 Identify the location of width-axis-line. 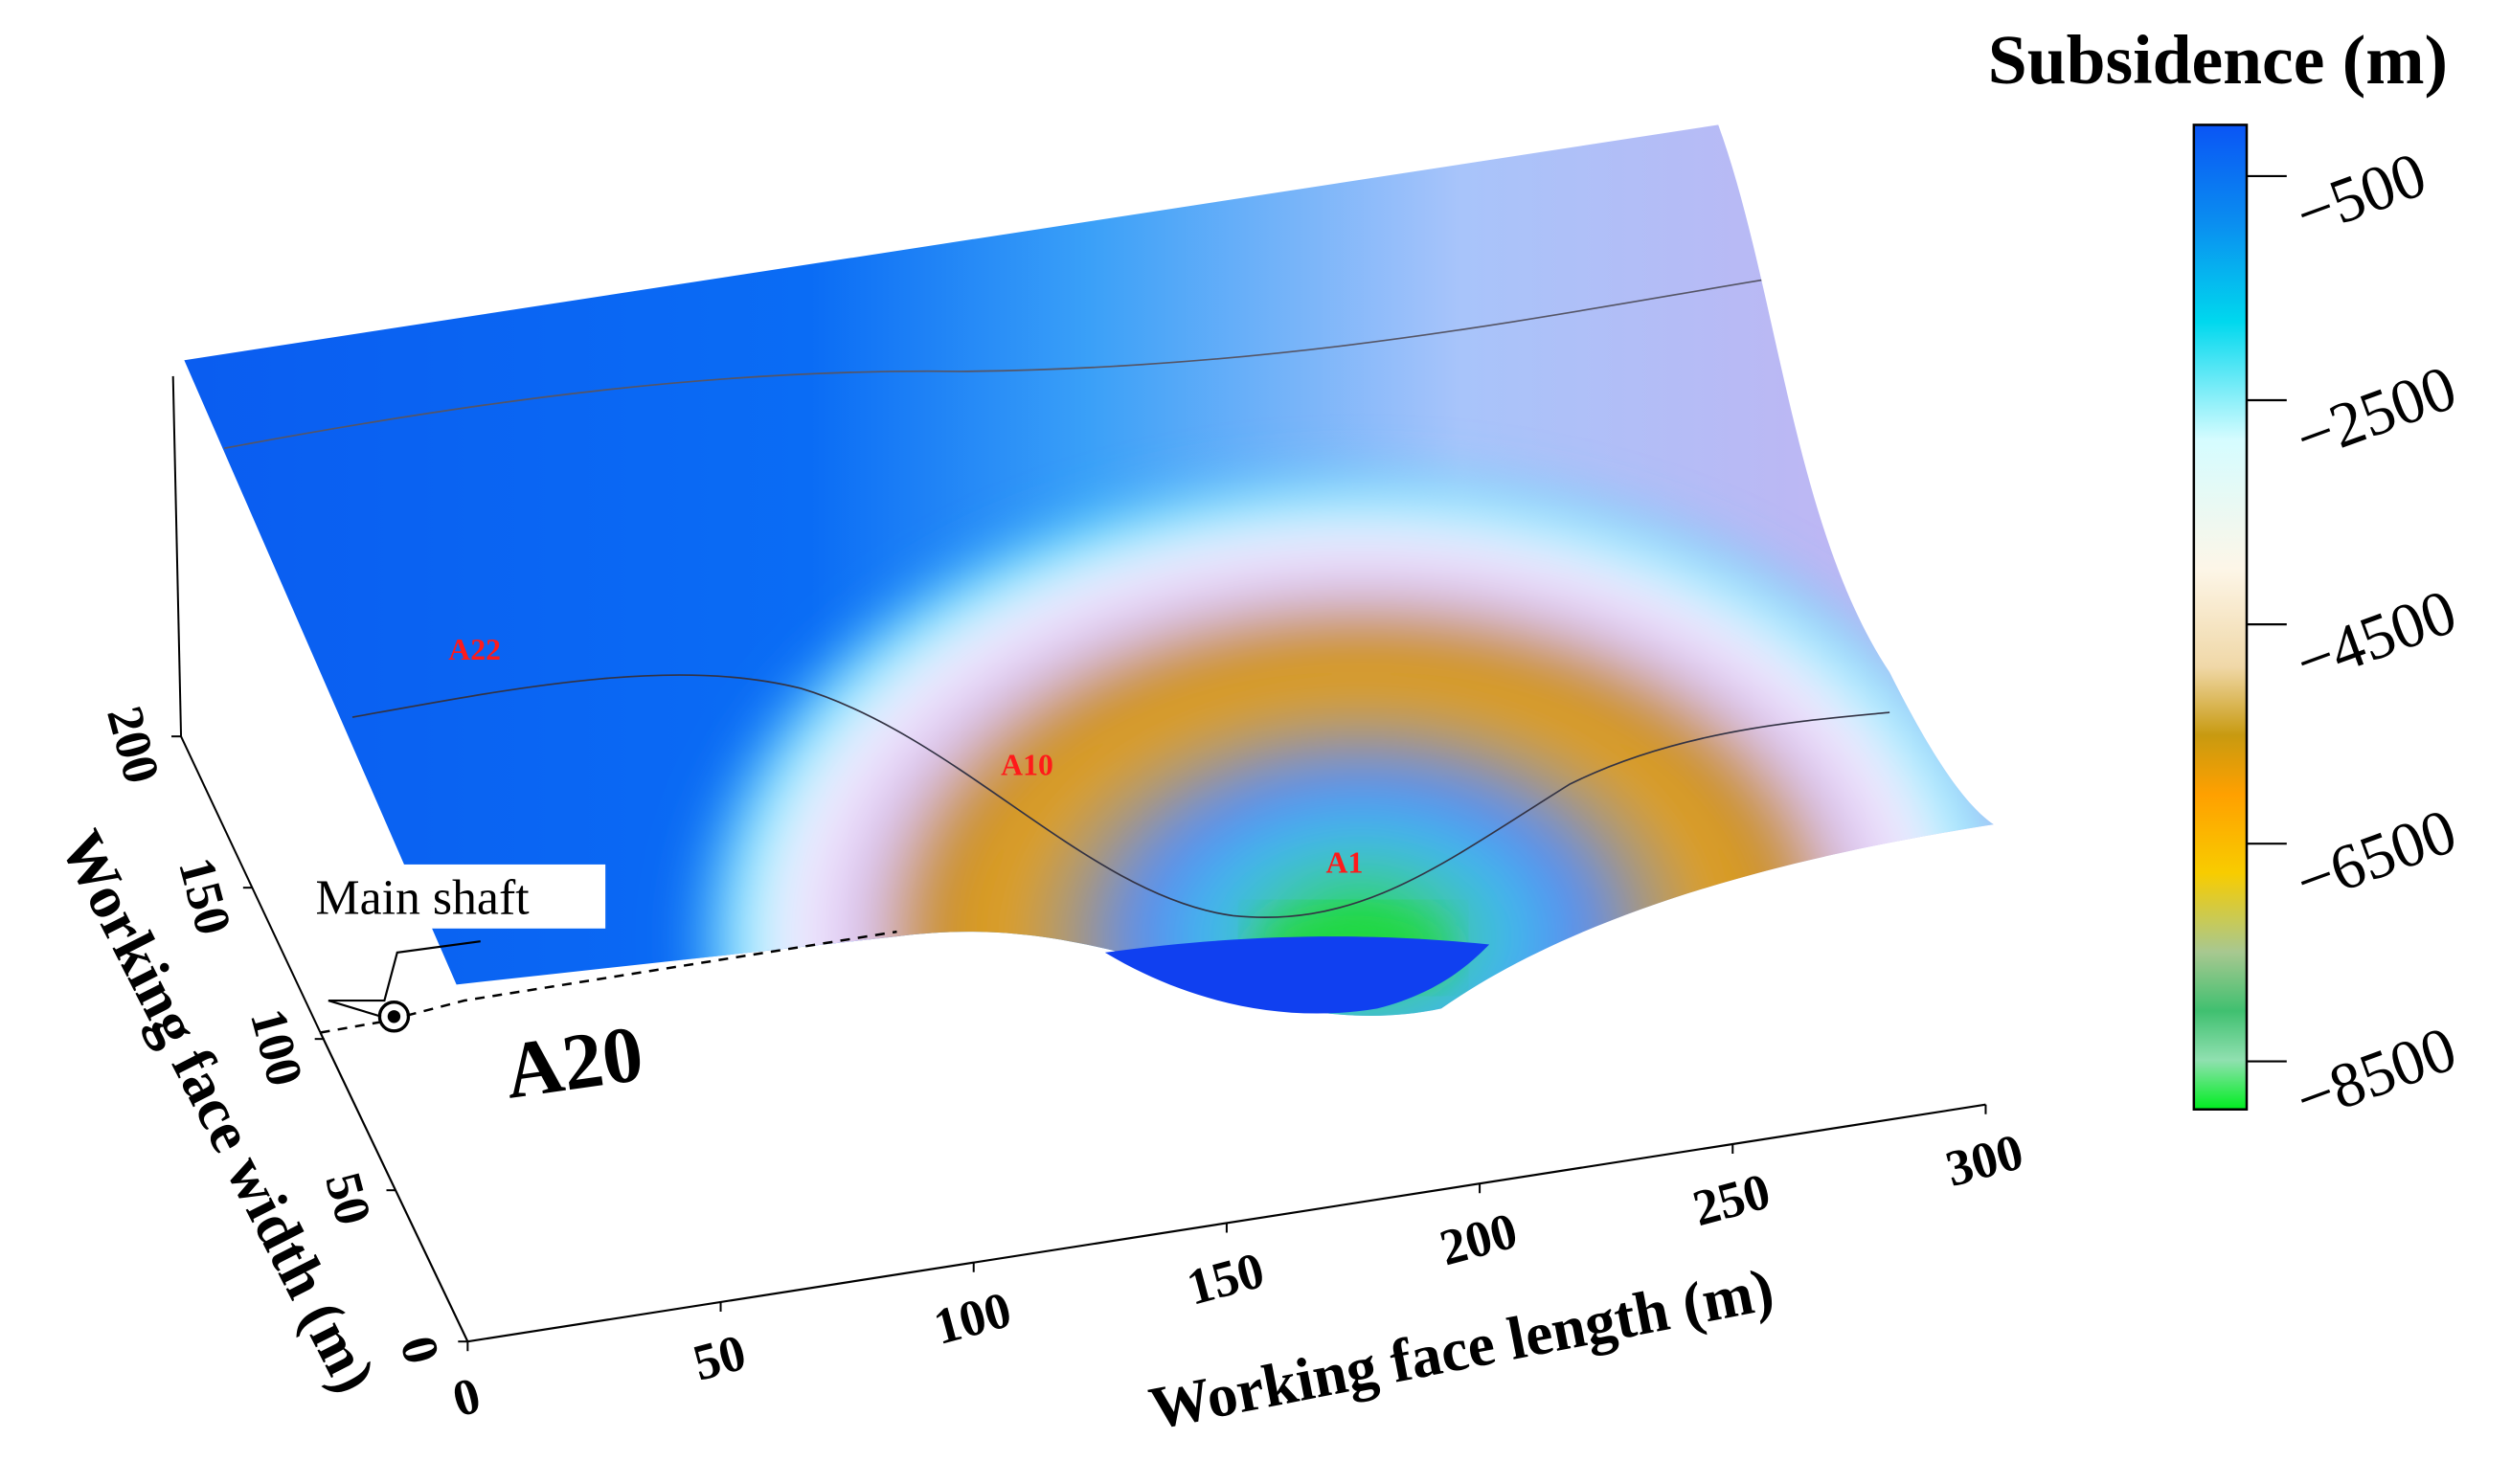
(394, 1187).